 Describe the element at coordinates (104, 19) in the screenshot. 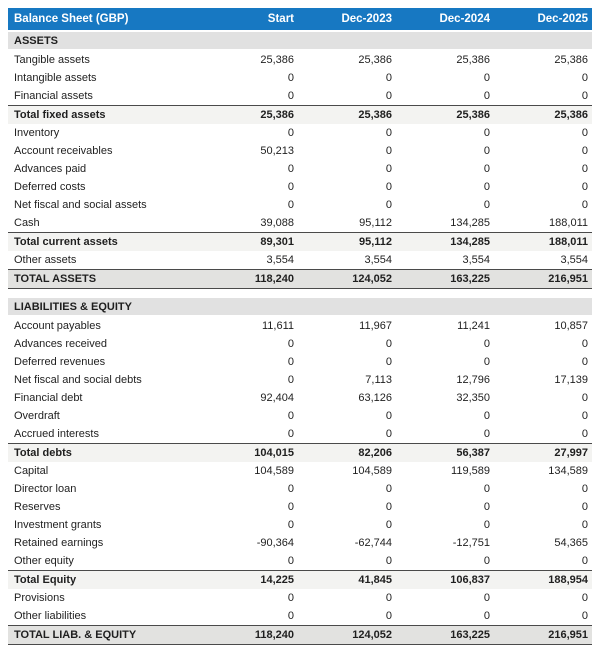

I see `table-title: Balance Sheet (GBP)` at that location.